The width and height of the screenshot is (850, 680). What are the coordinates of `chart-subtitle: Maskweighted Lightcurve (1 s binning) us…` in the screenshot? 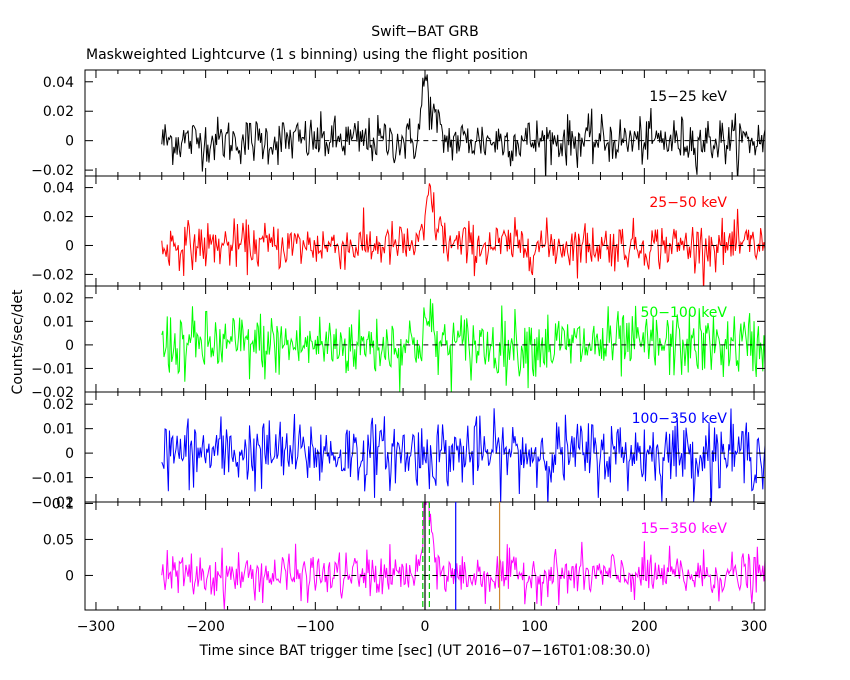 It's located at (307, 55).